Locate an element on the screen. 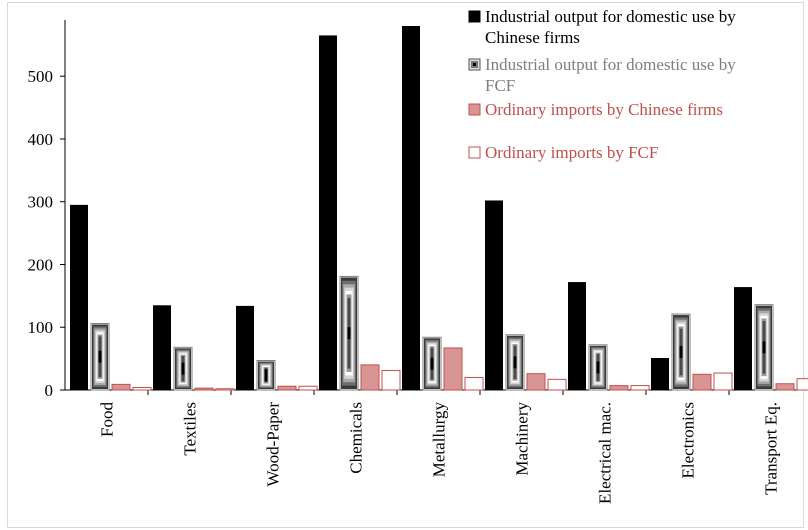 The height and width of the screenshot is (530, 808). category-label: Metallurgy is located at coordinates (439, 440).